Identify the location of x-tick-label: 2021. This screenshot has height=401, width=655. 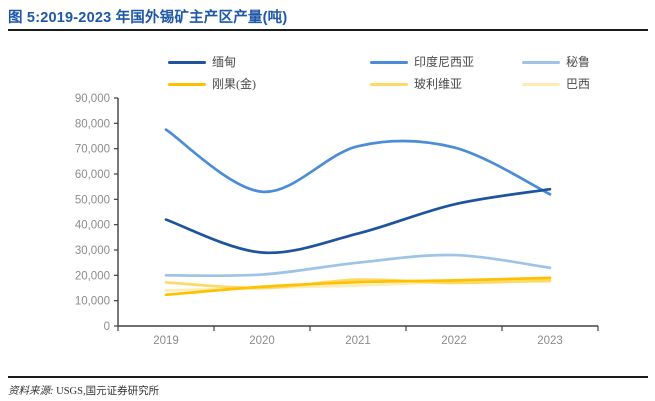
(358, 341).